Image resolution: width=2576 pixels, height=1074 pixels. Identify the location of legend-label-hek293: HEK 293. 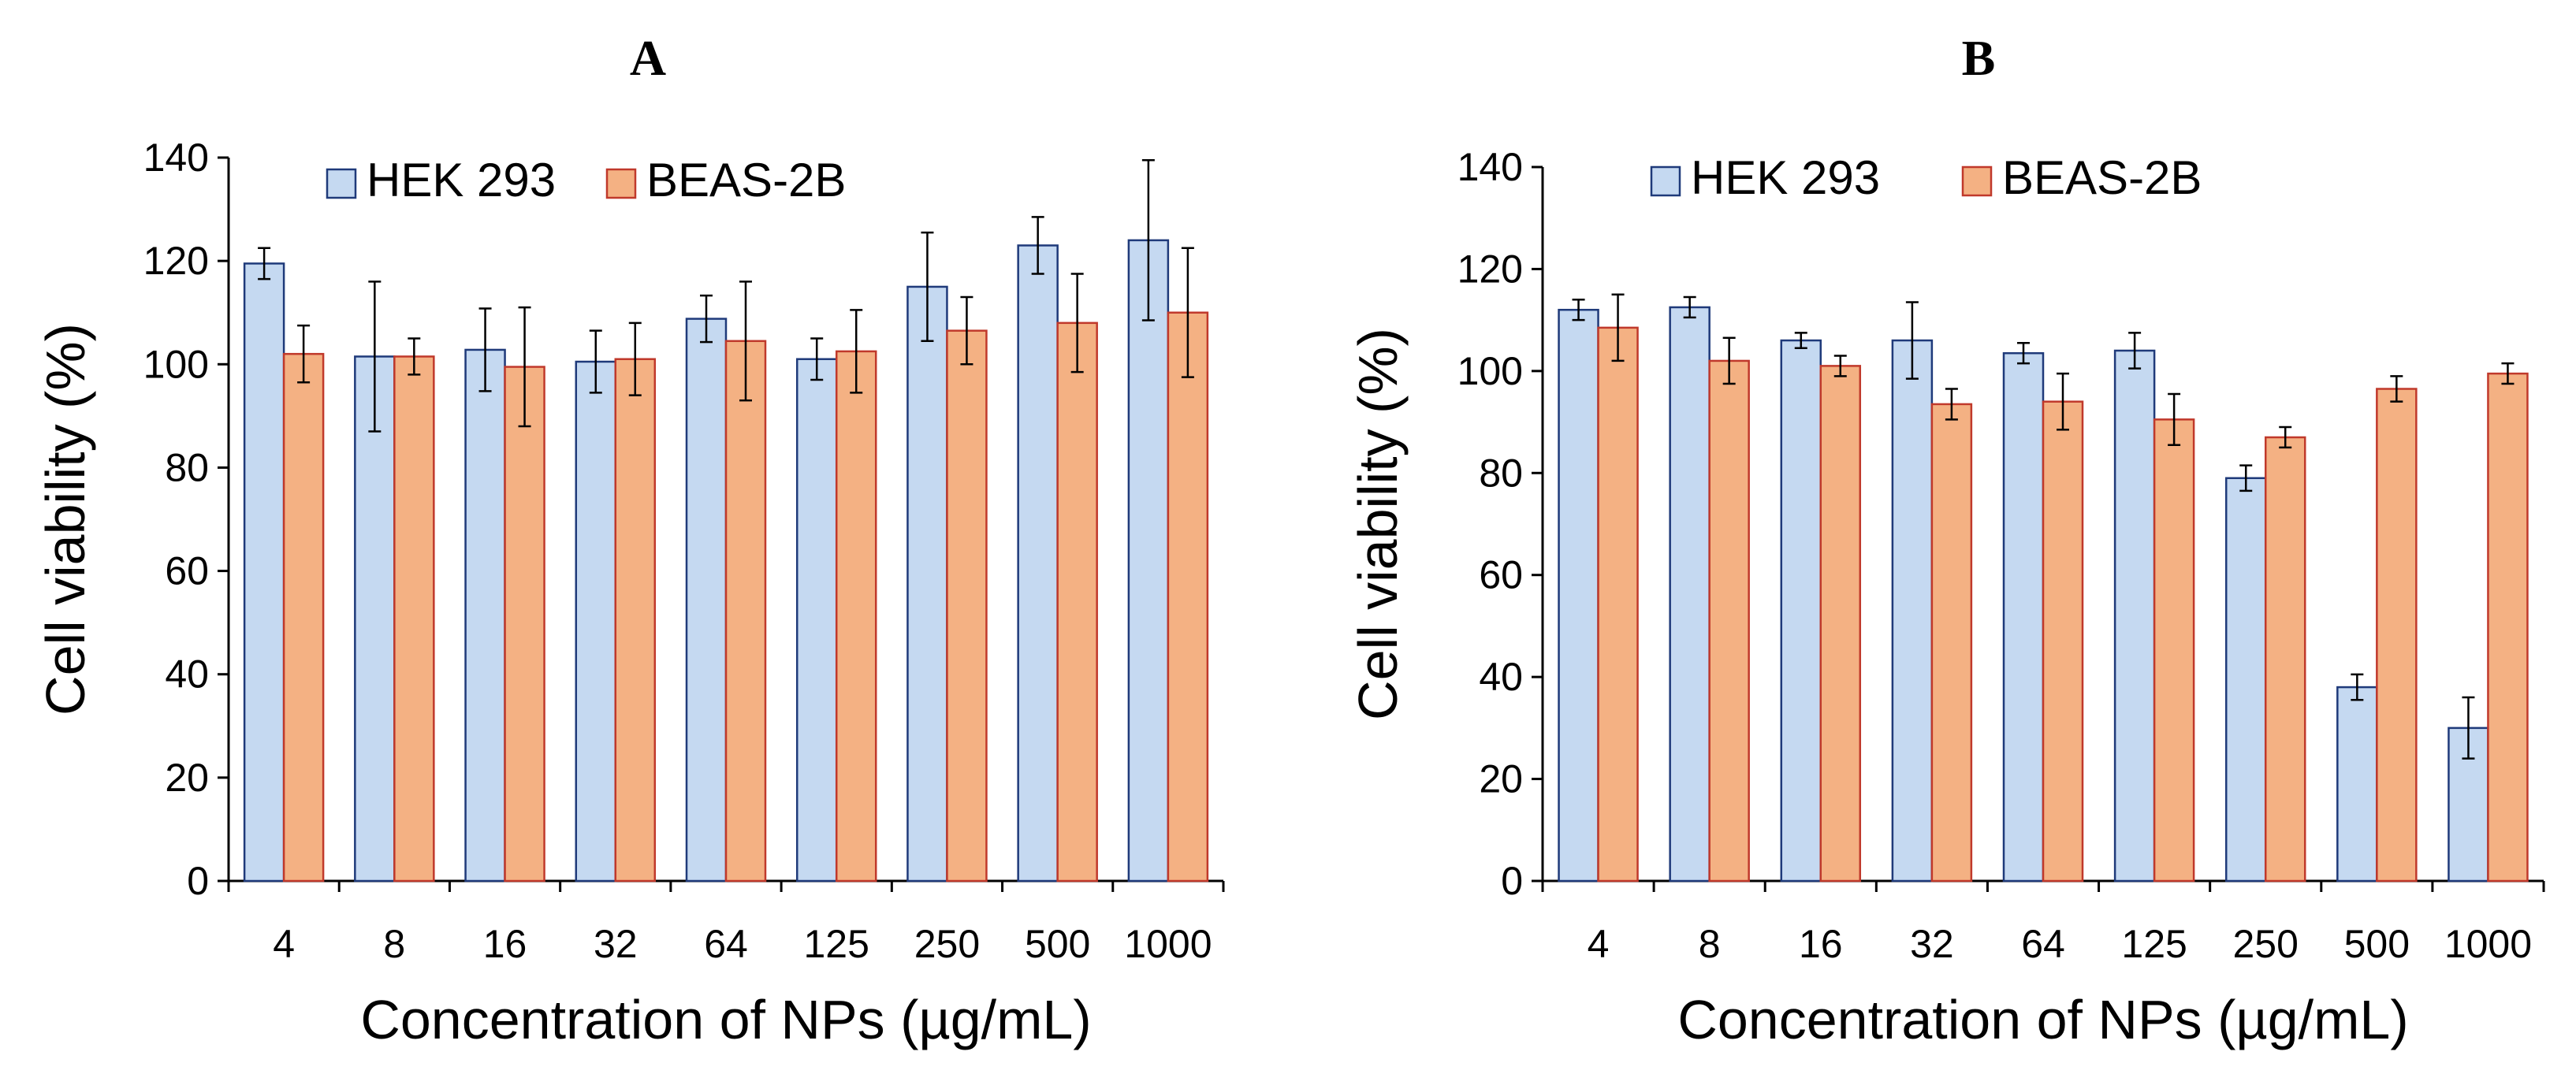
(1785, 177).